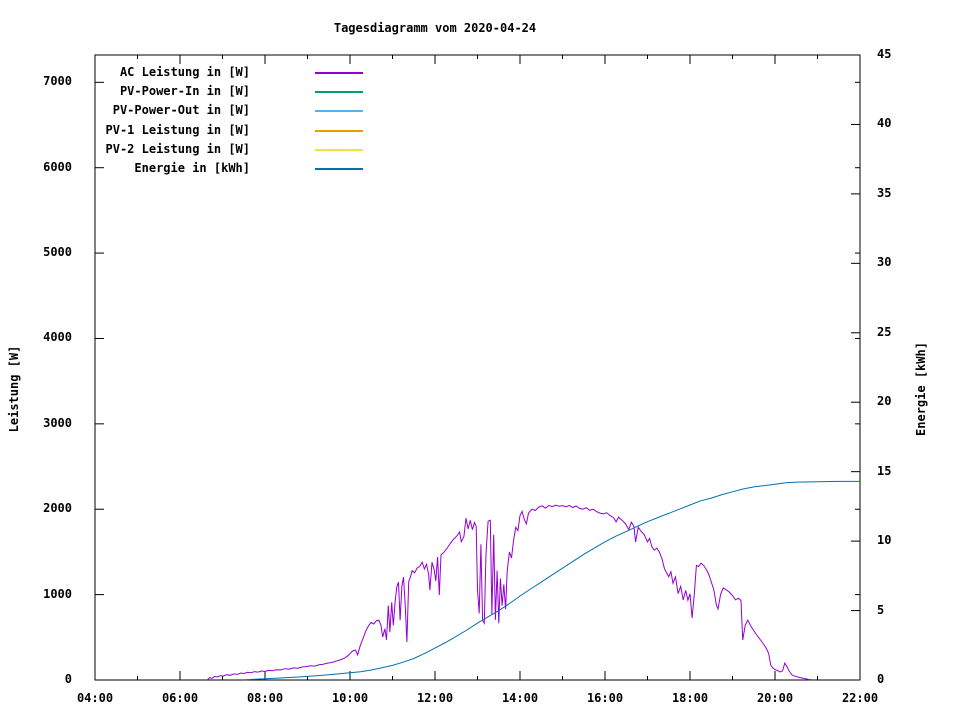 This screenshot has height=720, width=960. What do you see at coordinates (921, 389) in the screenshot?
I see `y-right-axis-title: Energie [kWh]` at bounding box center [921, 389].